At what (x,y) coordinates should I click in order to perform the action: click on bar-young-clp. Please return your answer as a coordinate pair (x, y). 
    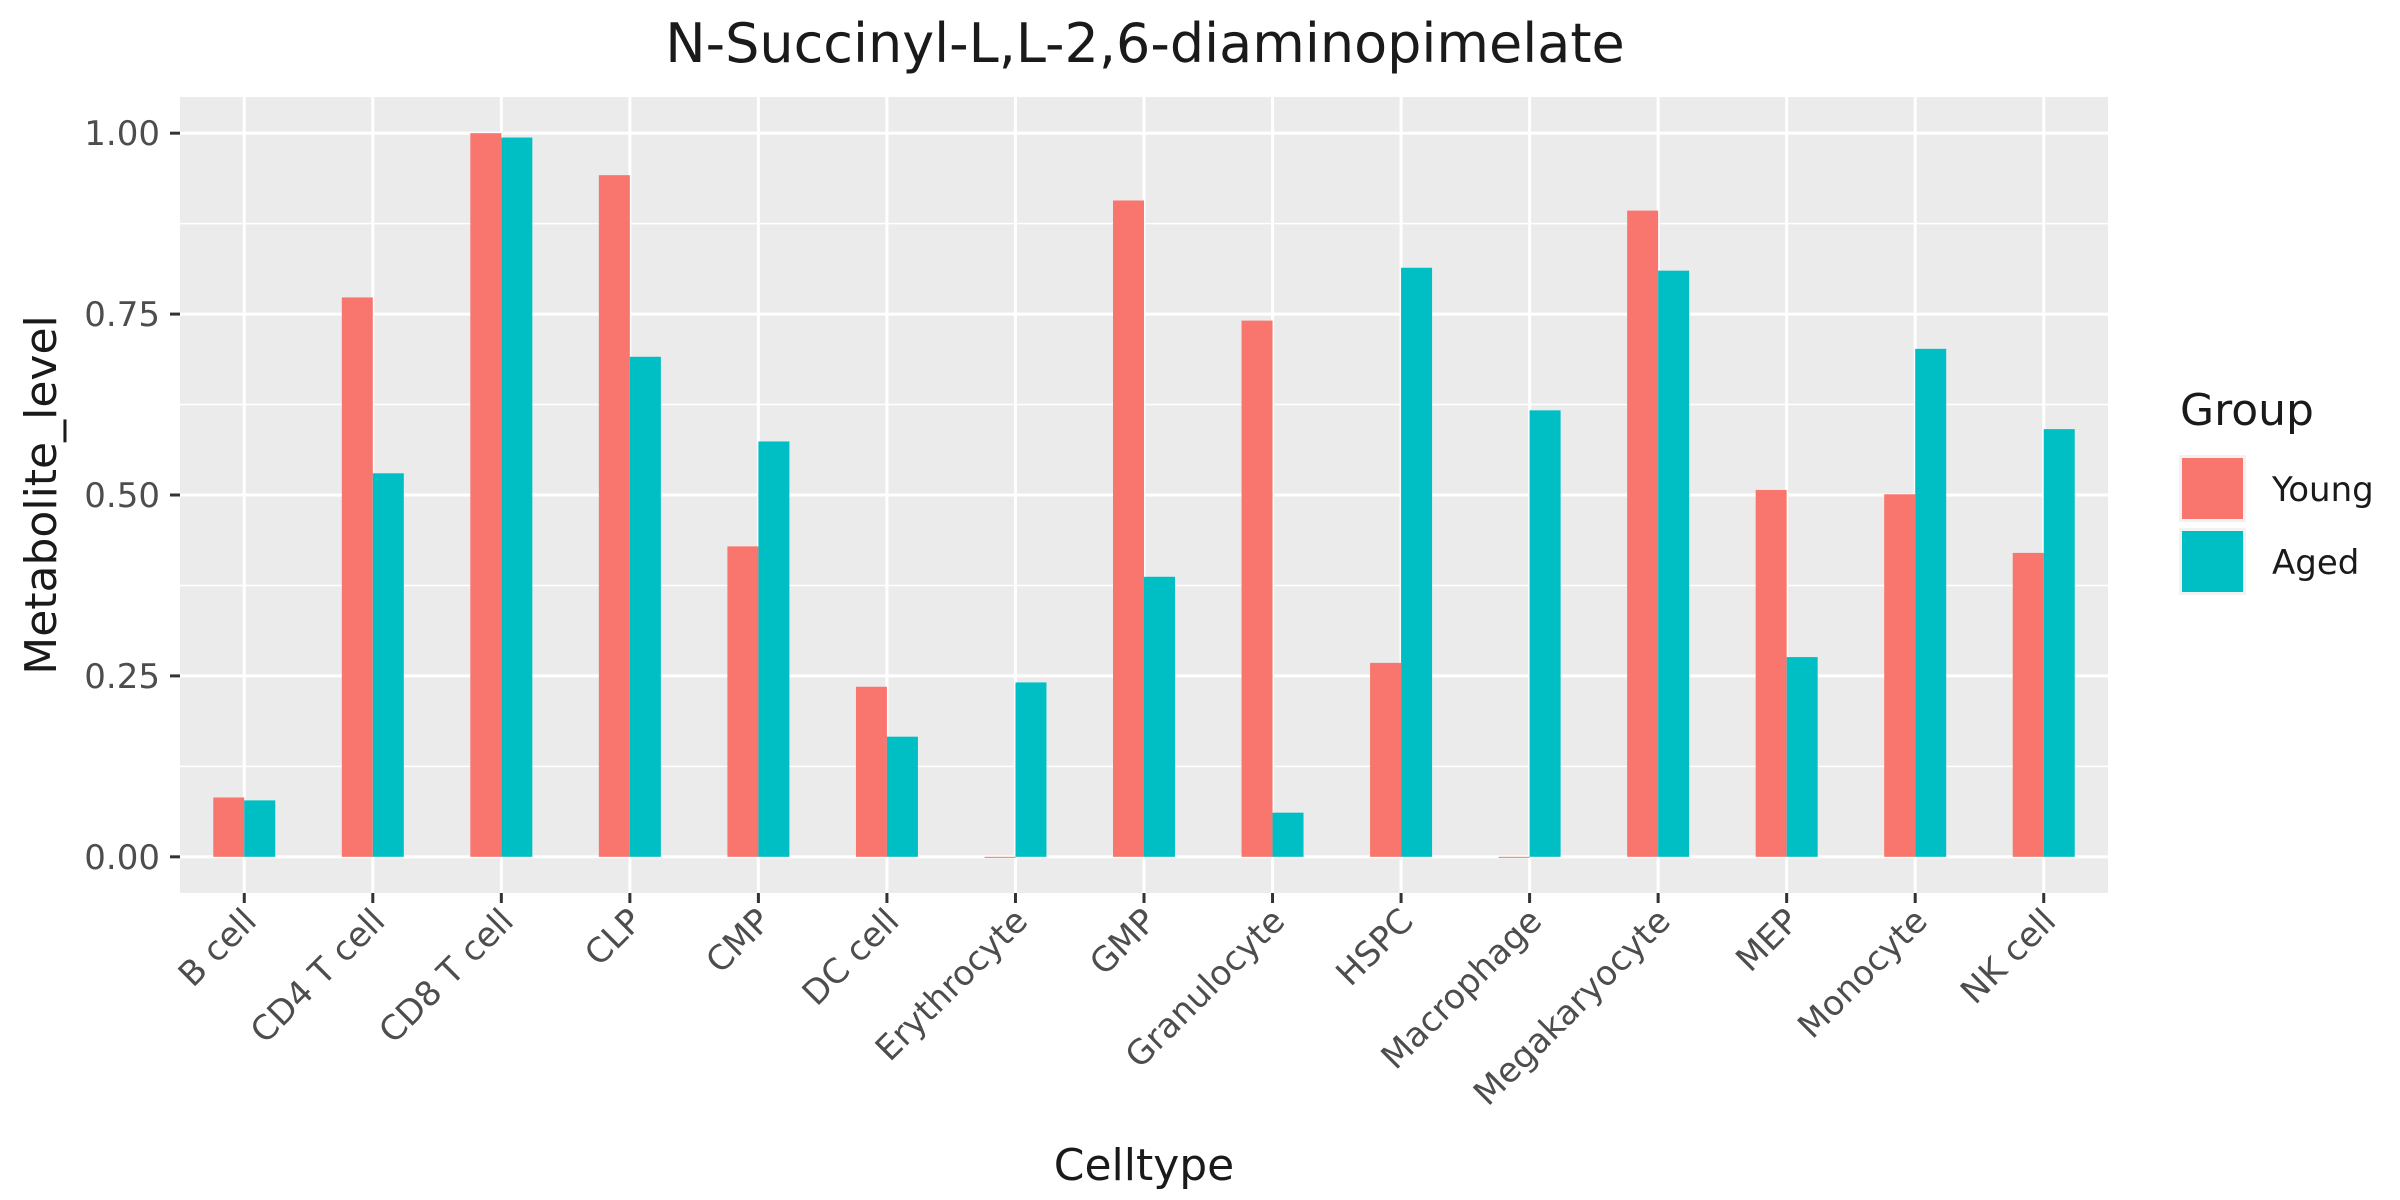
    Looking at the image, I should click on (614, 516).